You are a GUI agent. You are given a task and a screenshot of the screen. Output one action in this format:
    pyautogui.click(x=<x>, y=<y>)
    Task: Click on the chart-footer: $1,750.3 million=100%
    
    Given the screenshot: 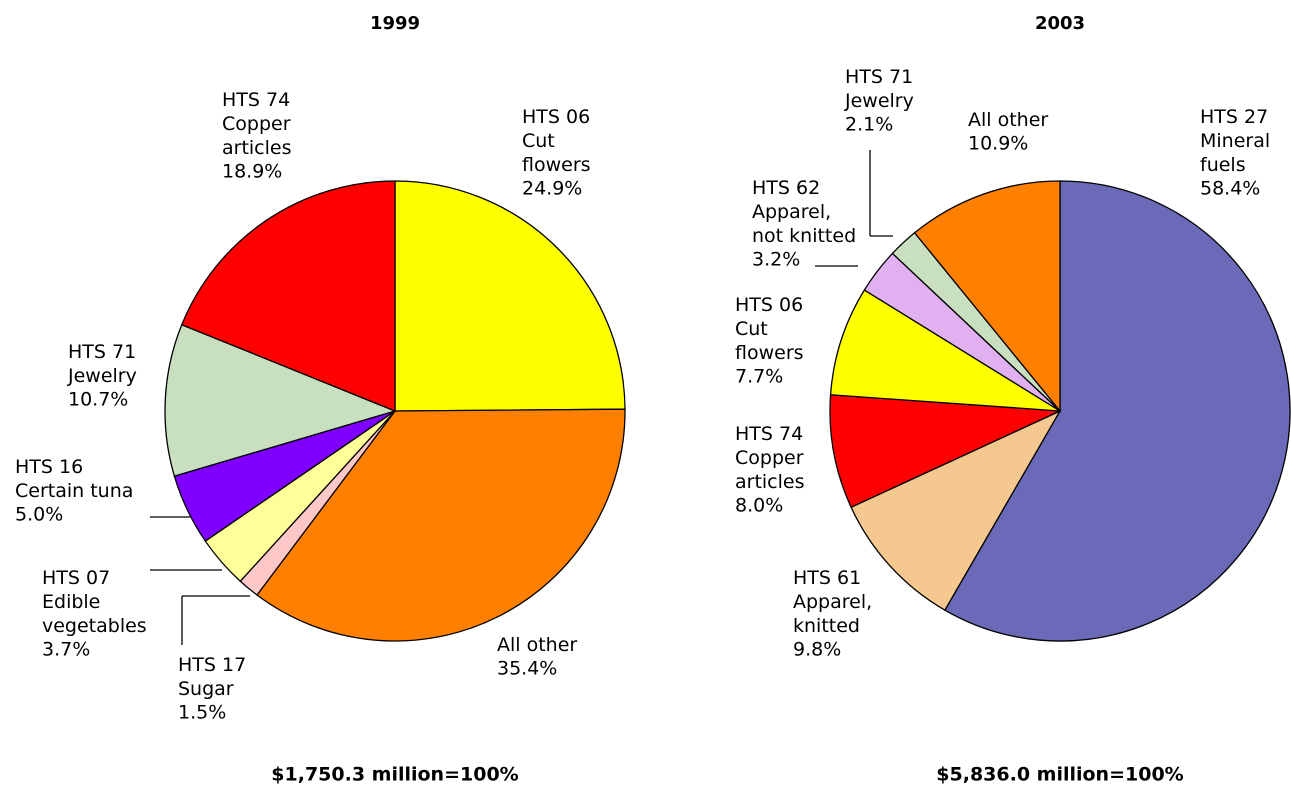 What is the action you would take?
    pyautogui.click(x=394, y=775)
    